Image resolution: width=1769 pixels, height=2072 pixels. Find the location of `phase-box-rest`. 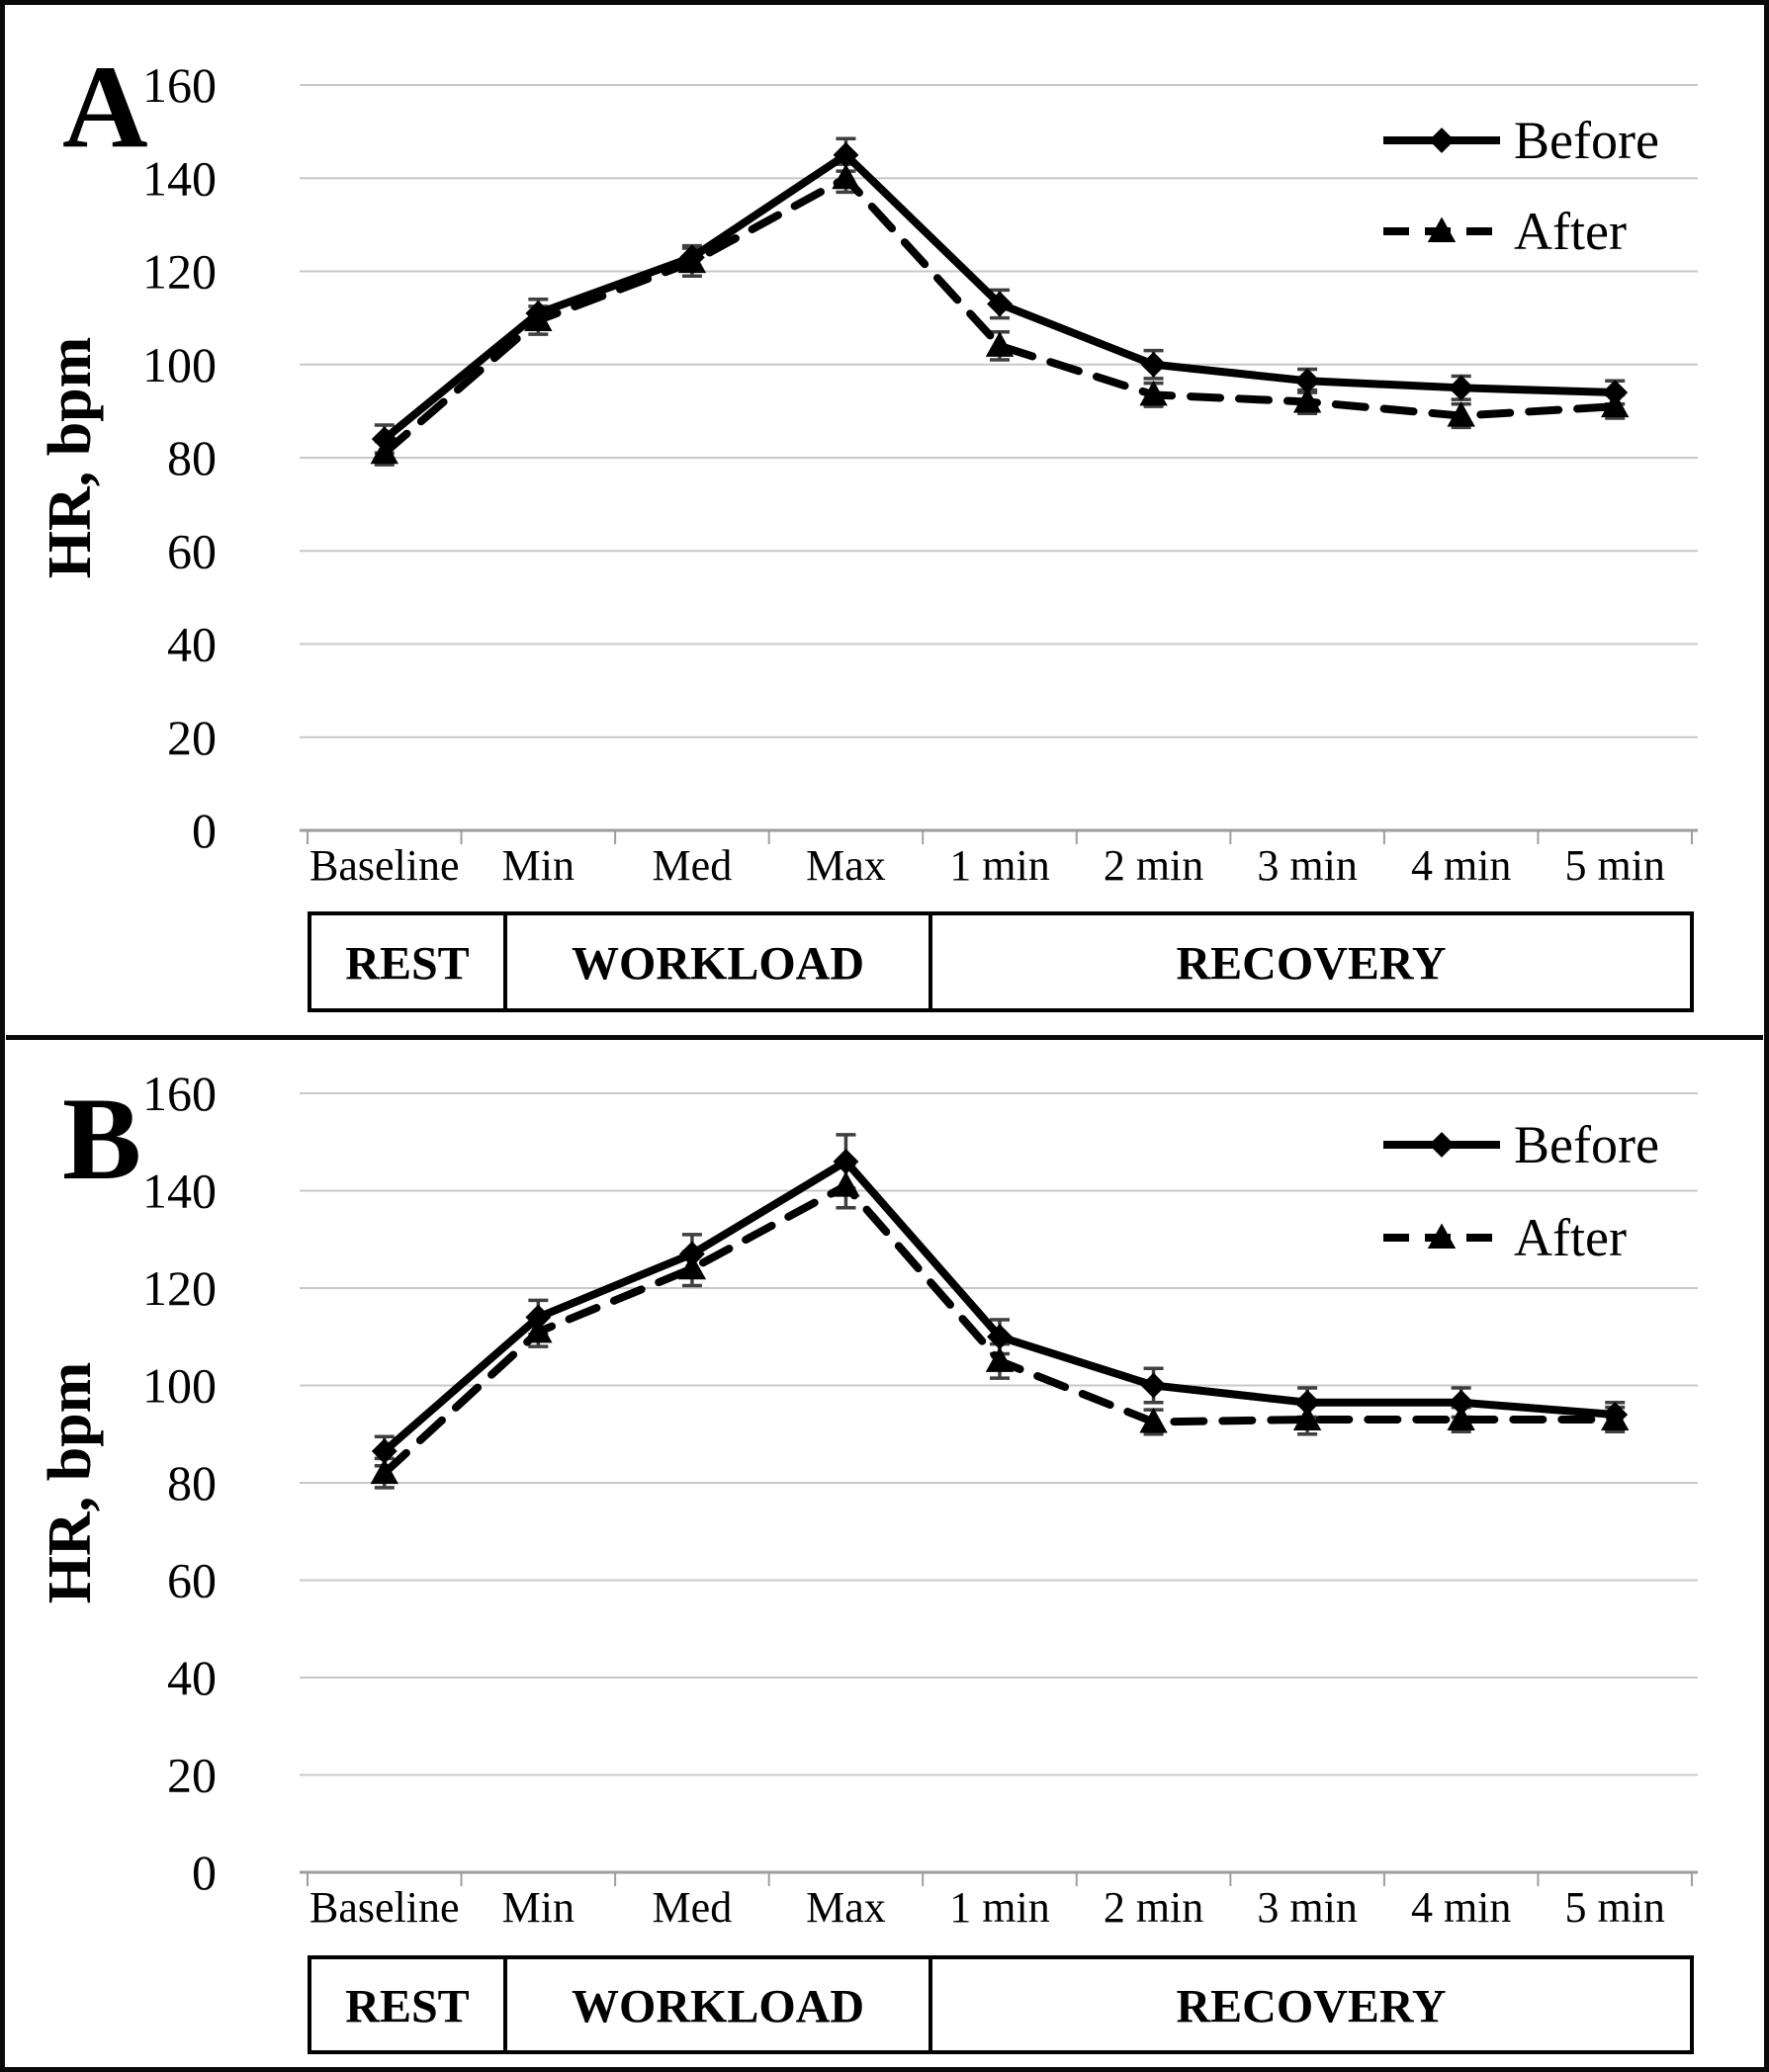

phase-box-rest is located at coordinates (407, 961).